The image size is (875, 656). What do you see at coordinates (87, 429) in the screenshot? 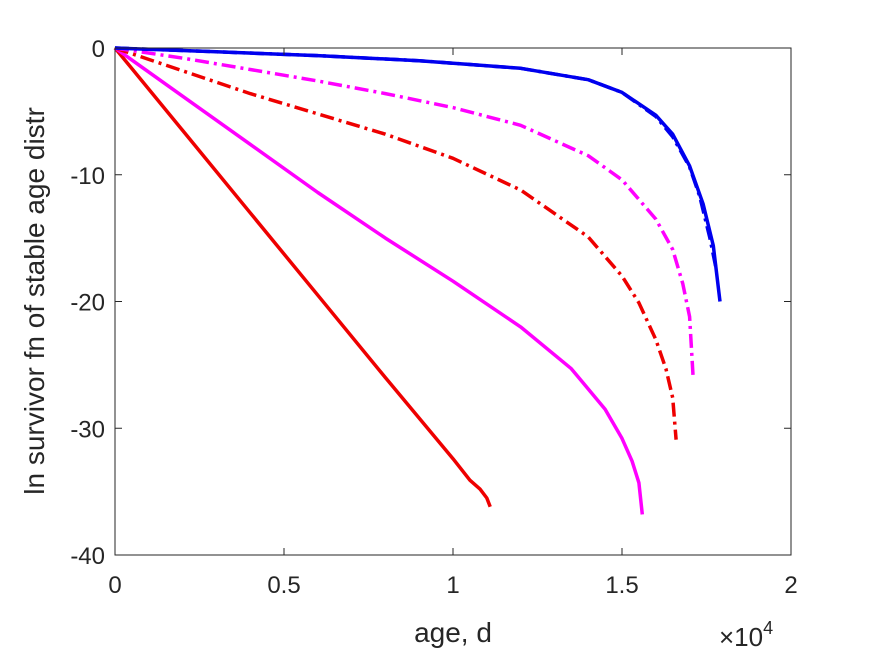
I see `y-tick-label: -30` at bounding box center [87, 429].